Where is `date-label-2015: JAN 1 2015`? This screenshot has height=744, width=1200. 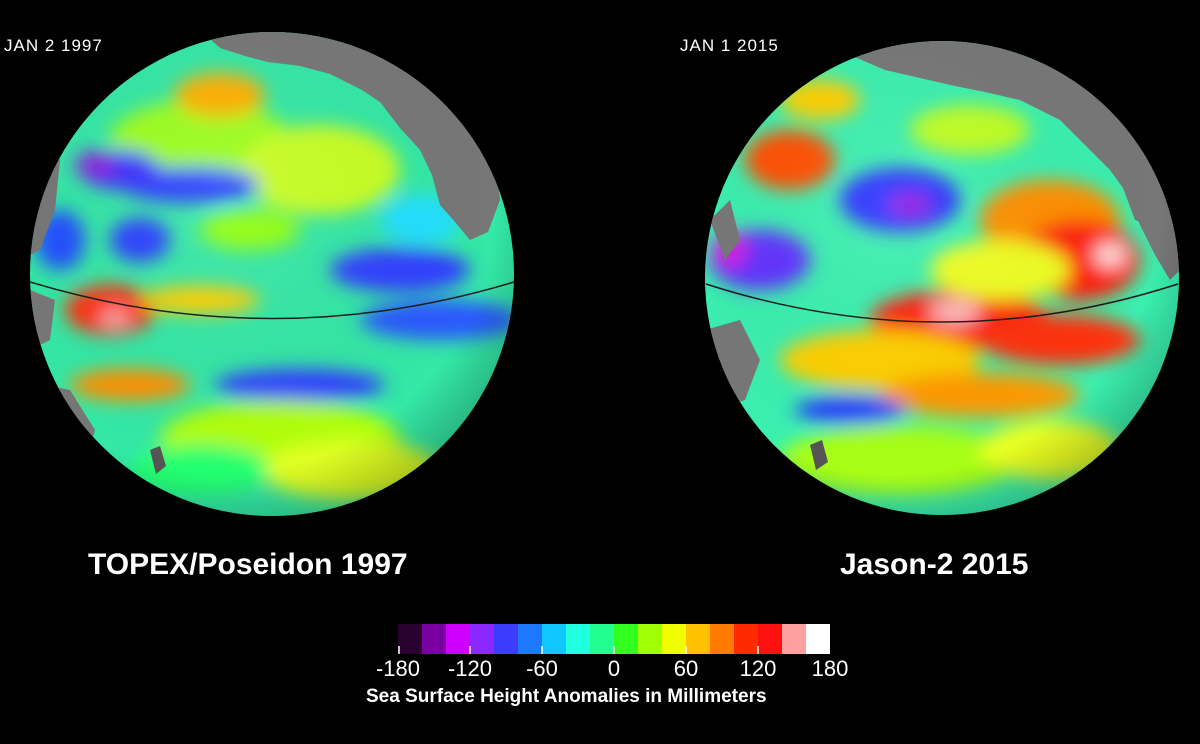 date-label-2015: JAN 1 2015 is located at coordinates (729, 45).